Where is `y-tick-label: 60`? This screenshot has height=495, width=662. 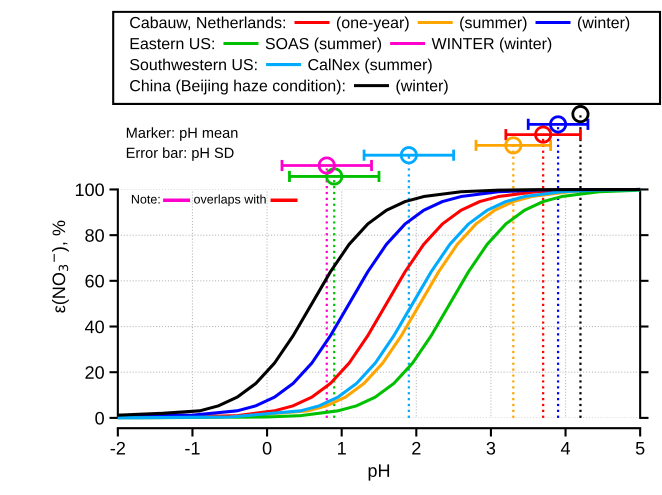 y-tick-label: 60 is located at coordinates (94, 281).